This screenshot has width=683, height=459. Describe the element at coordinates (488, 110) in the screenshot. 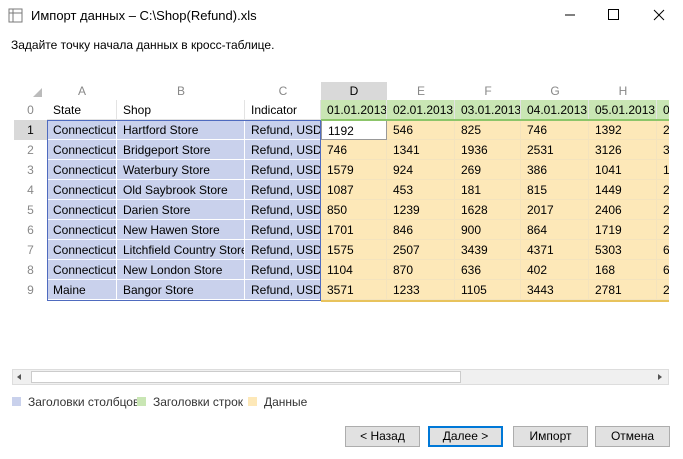

I see `header-cell: 03.01.2013` at that location.